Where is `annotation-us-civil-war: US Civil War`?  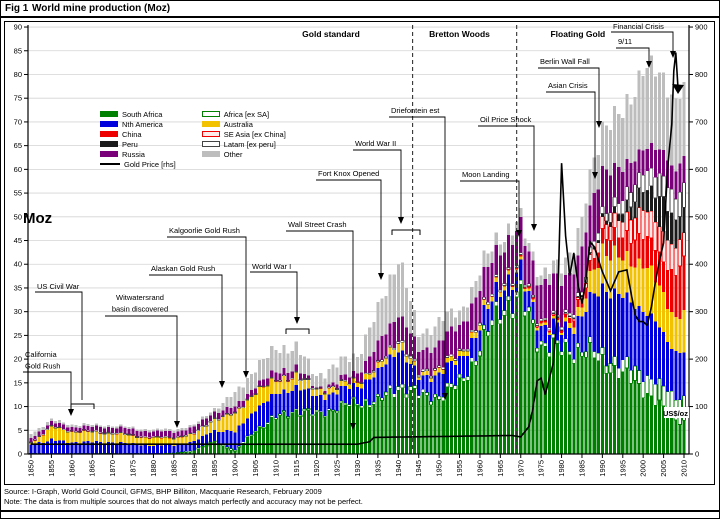
annotation-us-civil-war: US Civil War is located at coordinates (65, 345).